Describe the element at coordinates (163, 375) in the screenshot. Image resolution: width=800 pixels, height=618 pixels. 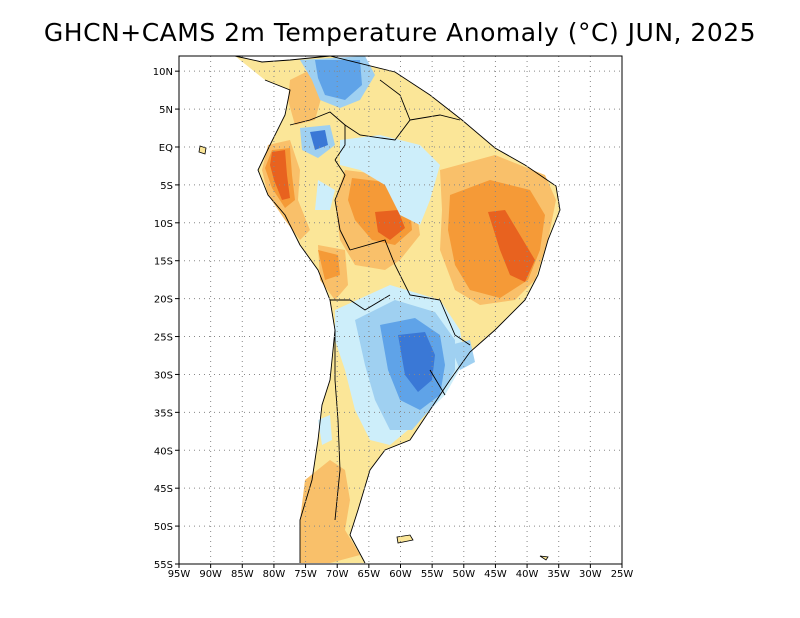
I see `latitude-tick-label: 30S` at that location.